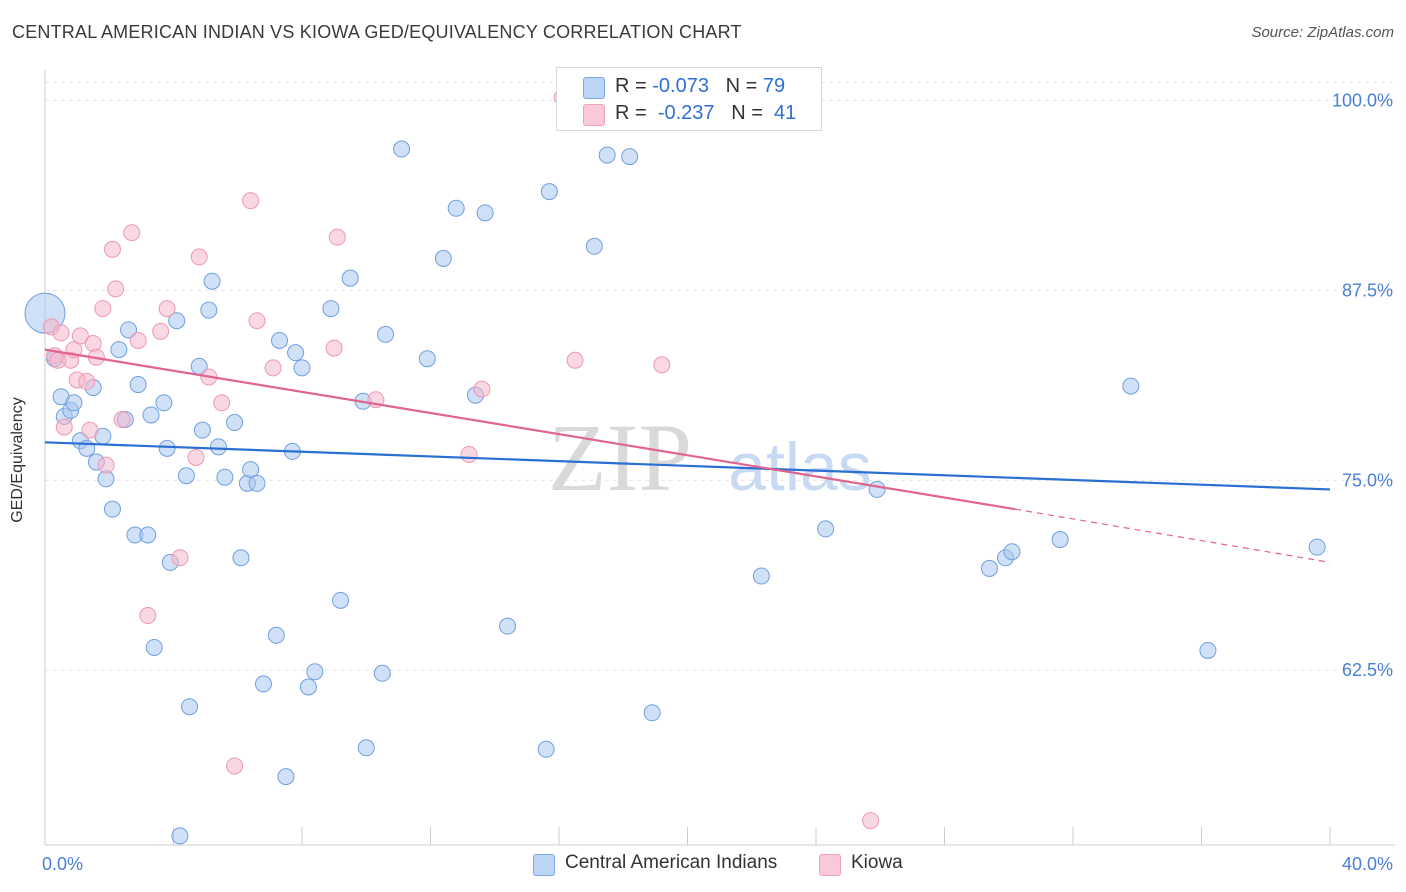 The image size is (1406, 892). Describe the element at coordinates (800, 467) in the screenshot. I see `watermark-atlas: atlas` at that location.